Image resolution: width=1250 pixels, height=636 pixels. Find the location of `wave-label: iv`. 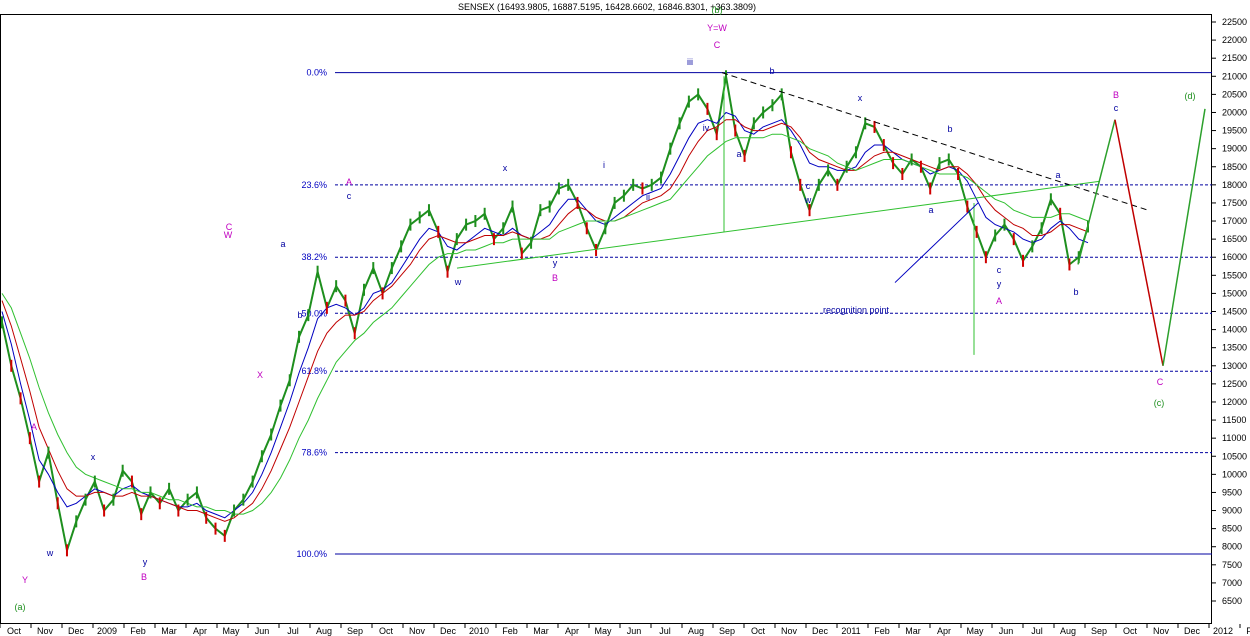

wave-label: iv is located at coordinates (706, 128).